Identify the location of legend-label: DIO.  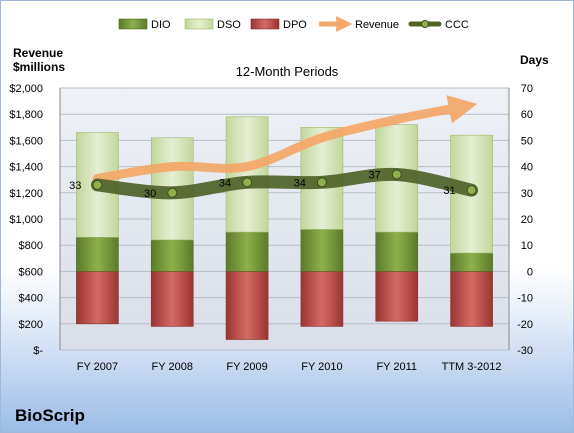
(161, 25).